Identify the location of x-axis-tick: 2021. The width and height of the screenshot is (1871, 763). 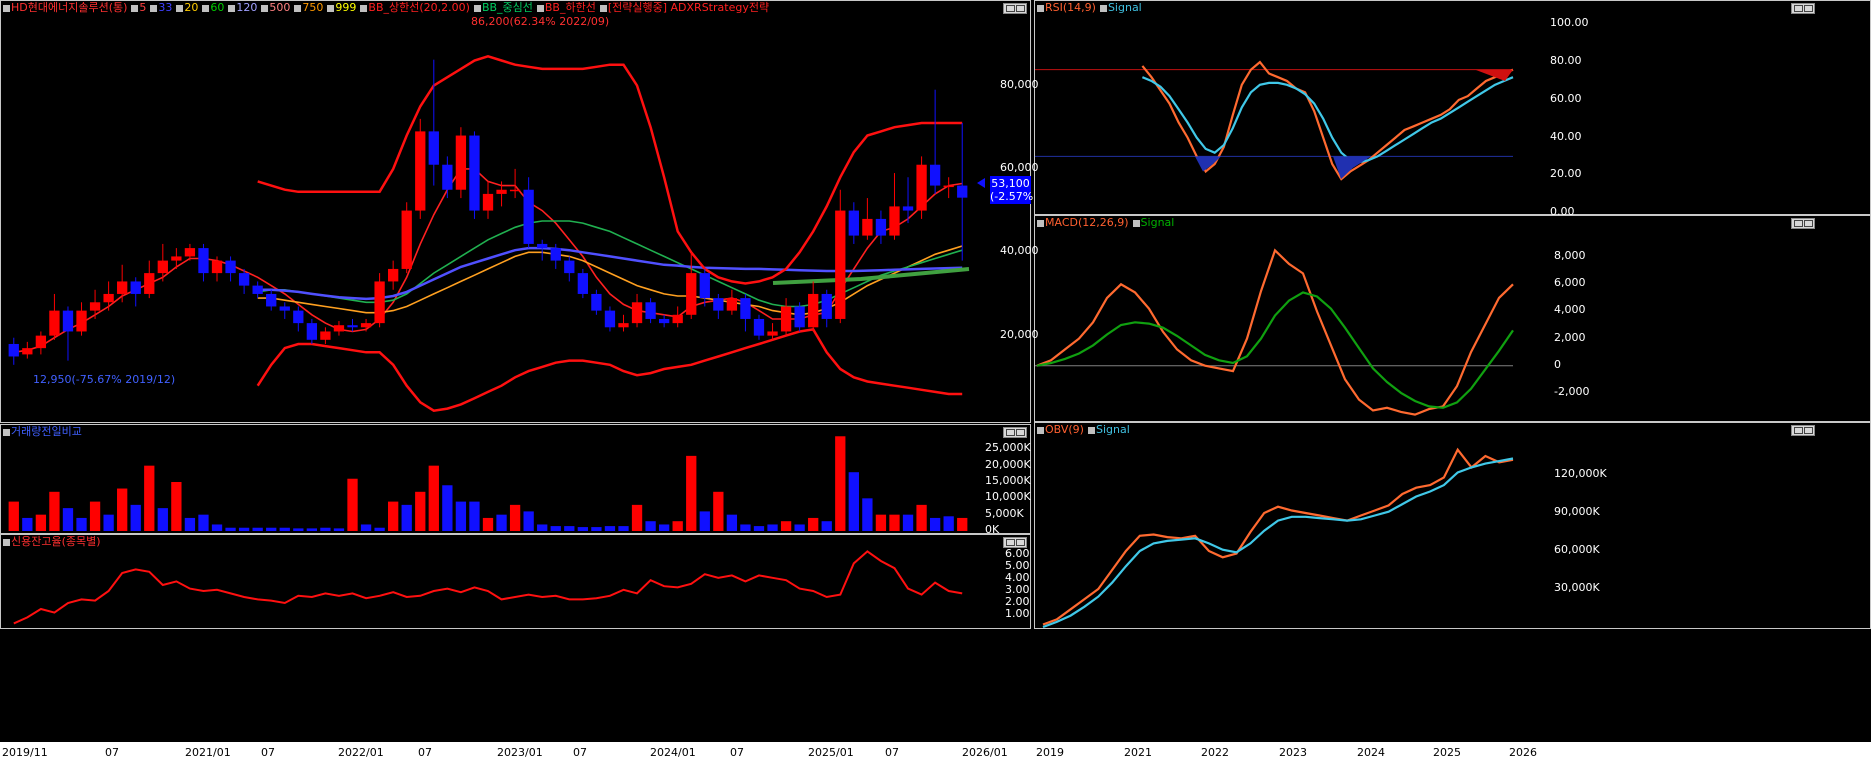
(1138, 752).